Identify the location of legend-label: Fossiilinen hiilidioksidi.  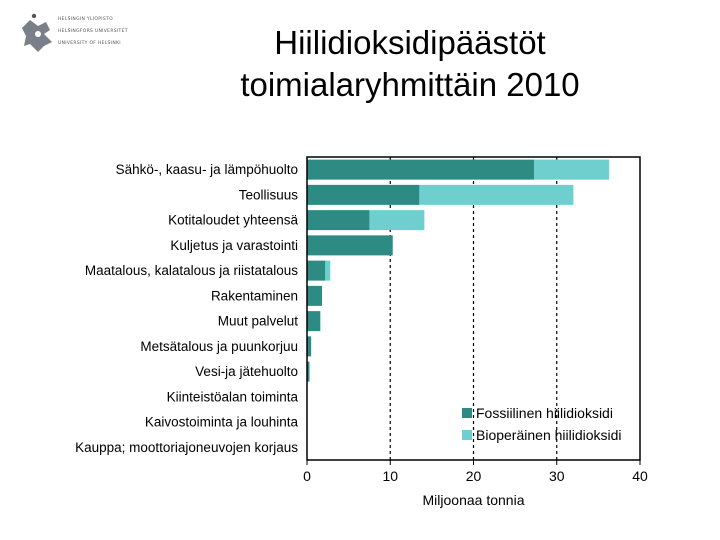
(544, 413).